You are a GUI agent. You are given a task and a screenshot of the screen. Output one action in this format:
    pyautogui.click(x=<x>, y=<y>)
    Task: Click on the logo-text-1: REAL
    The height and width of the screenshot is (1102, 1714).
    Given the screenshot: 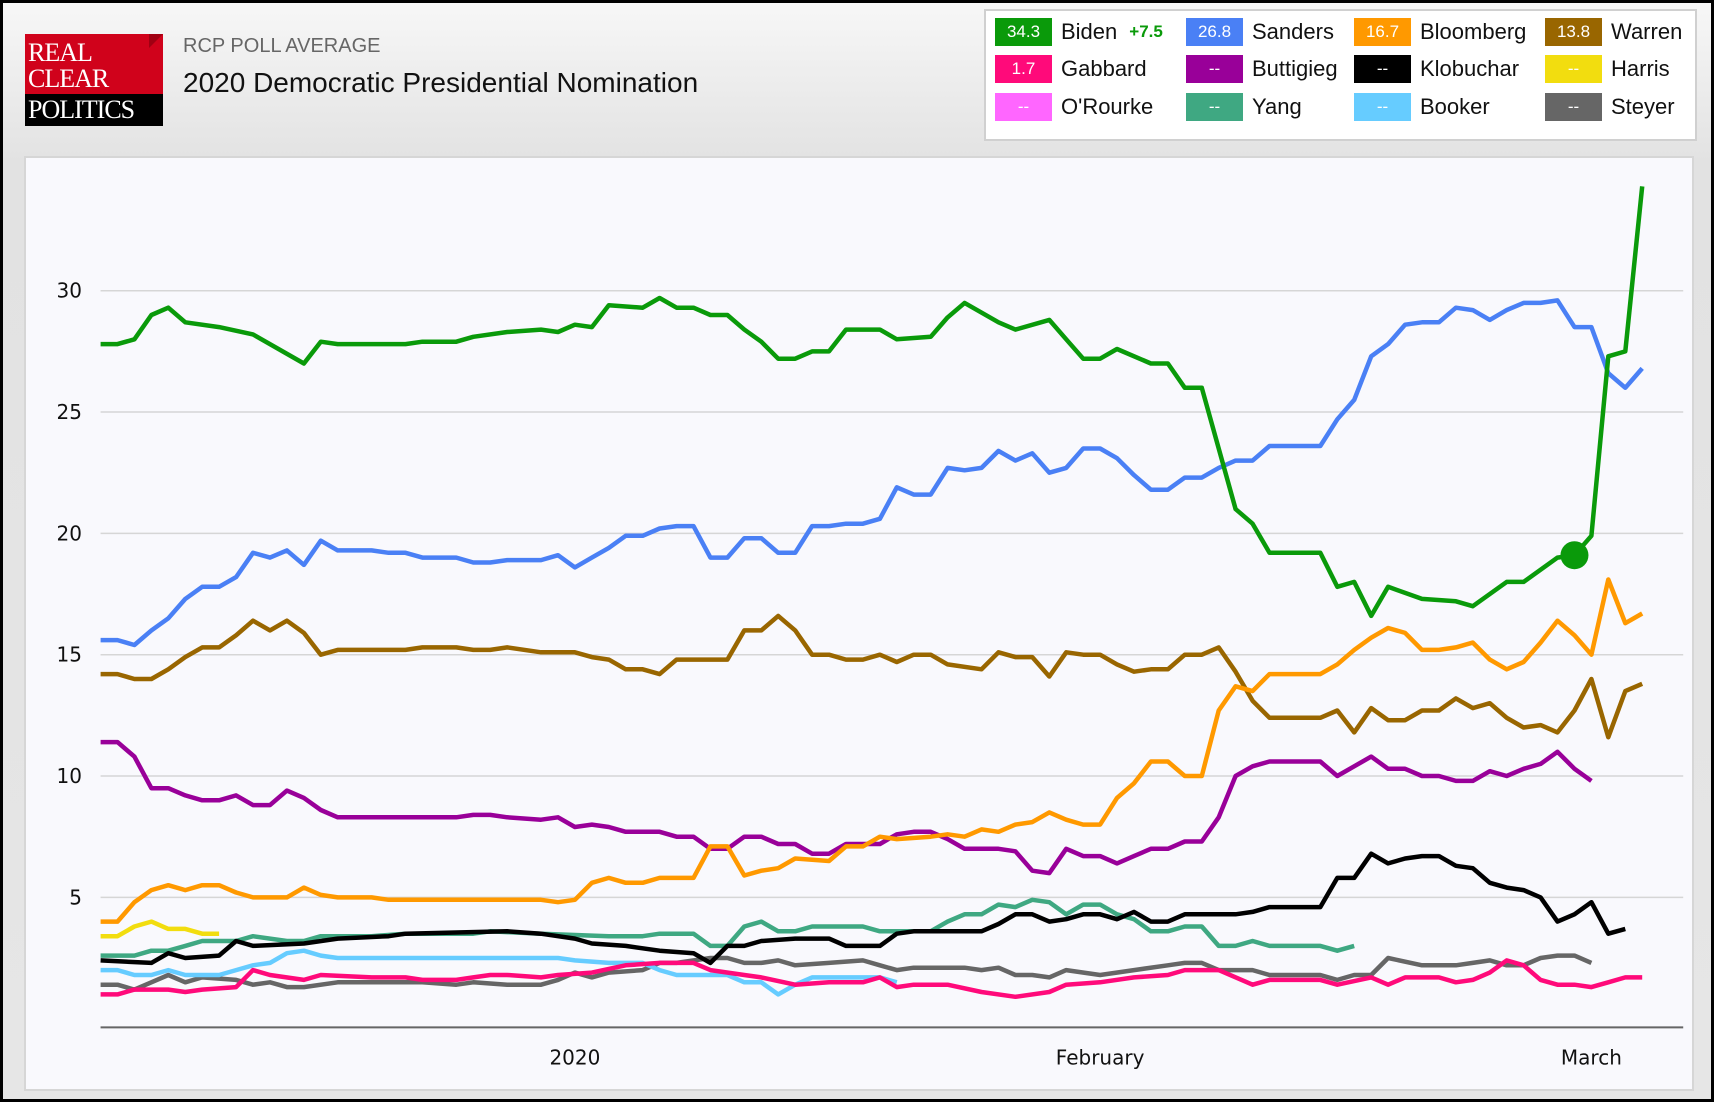 What is the action you would take?
    pyautogui.click(x=60, y=52)
    